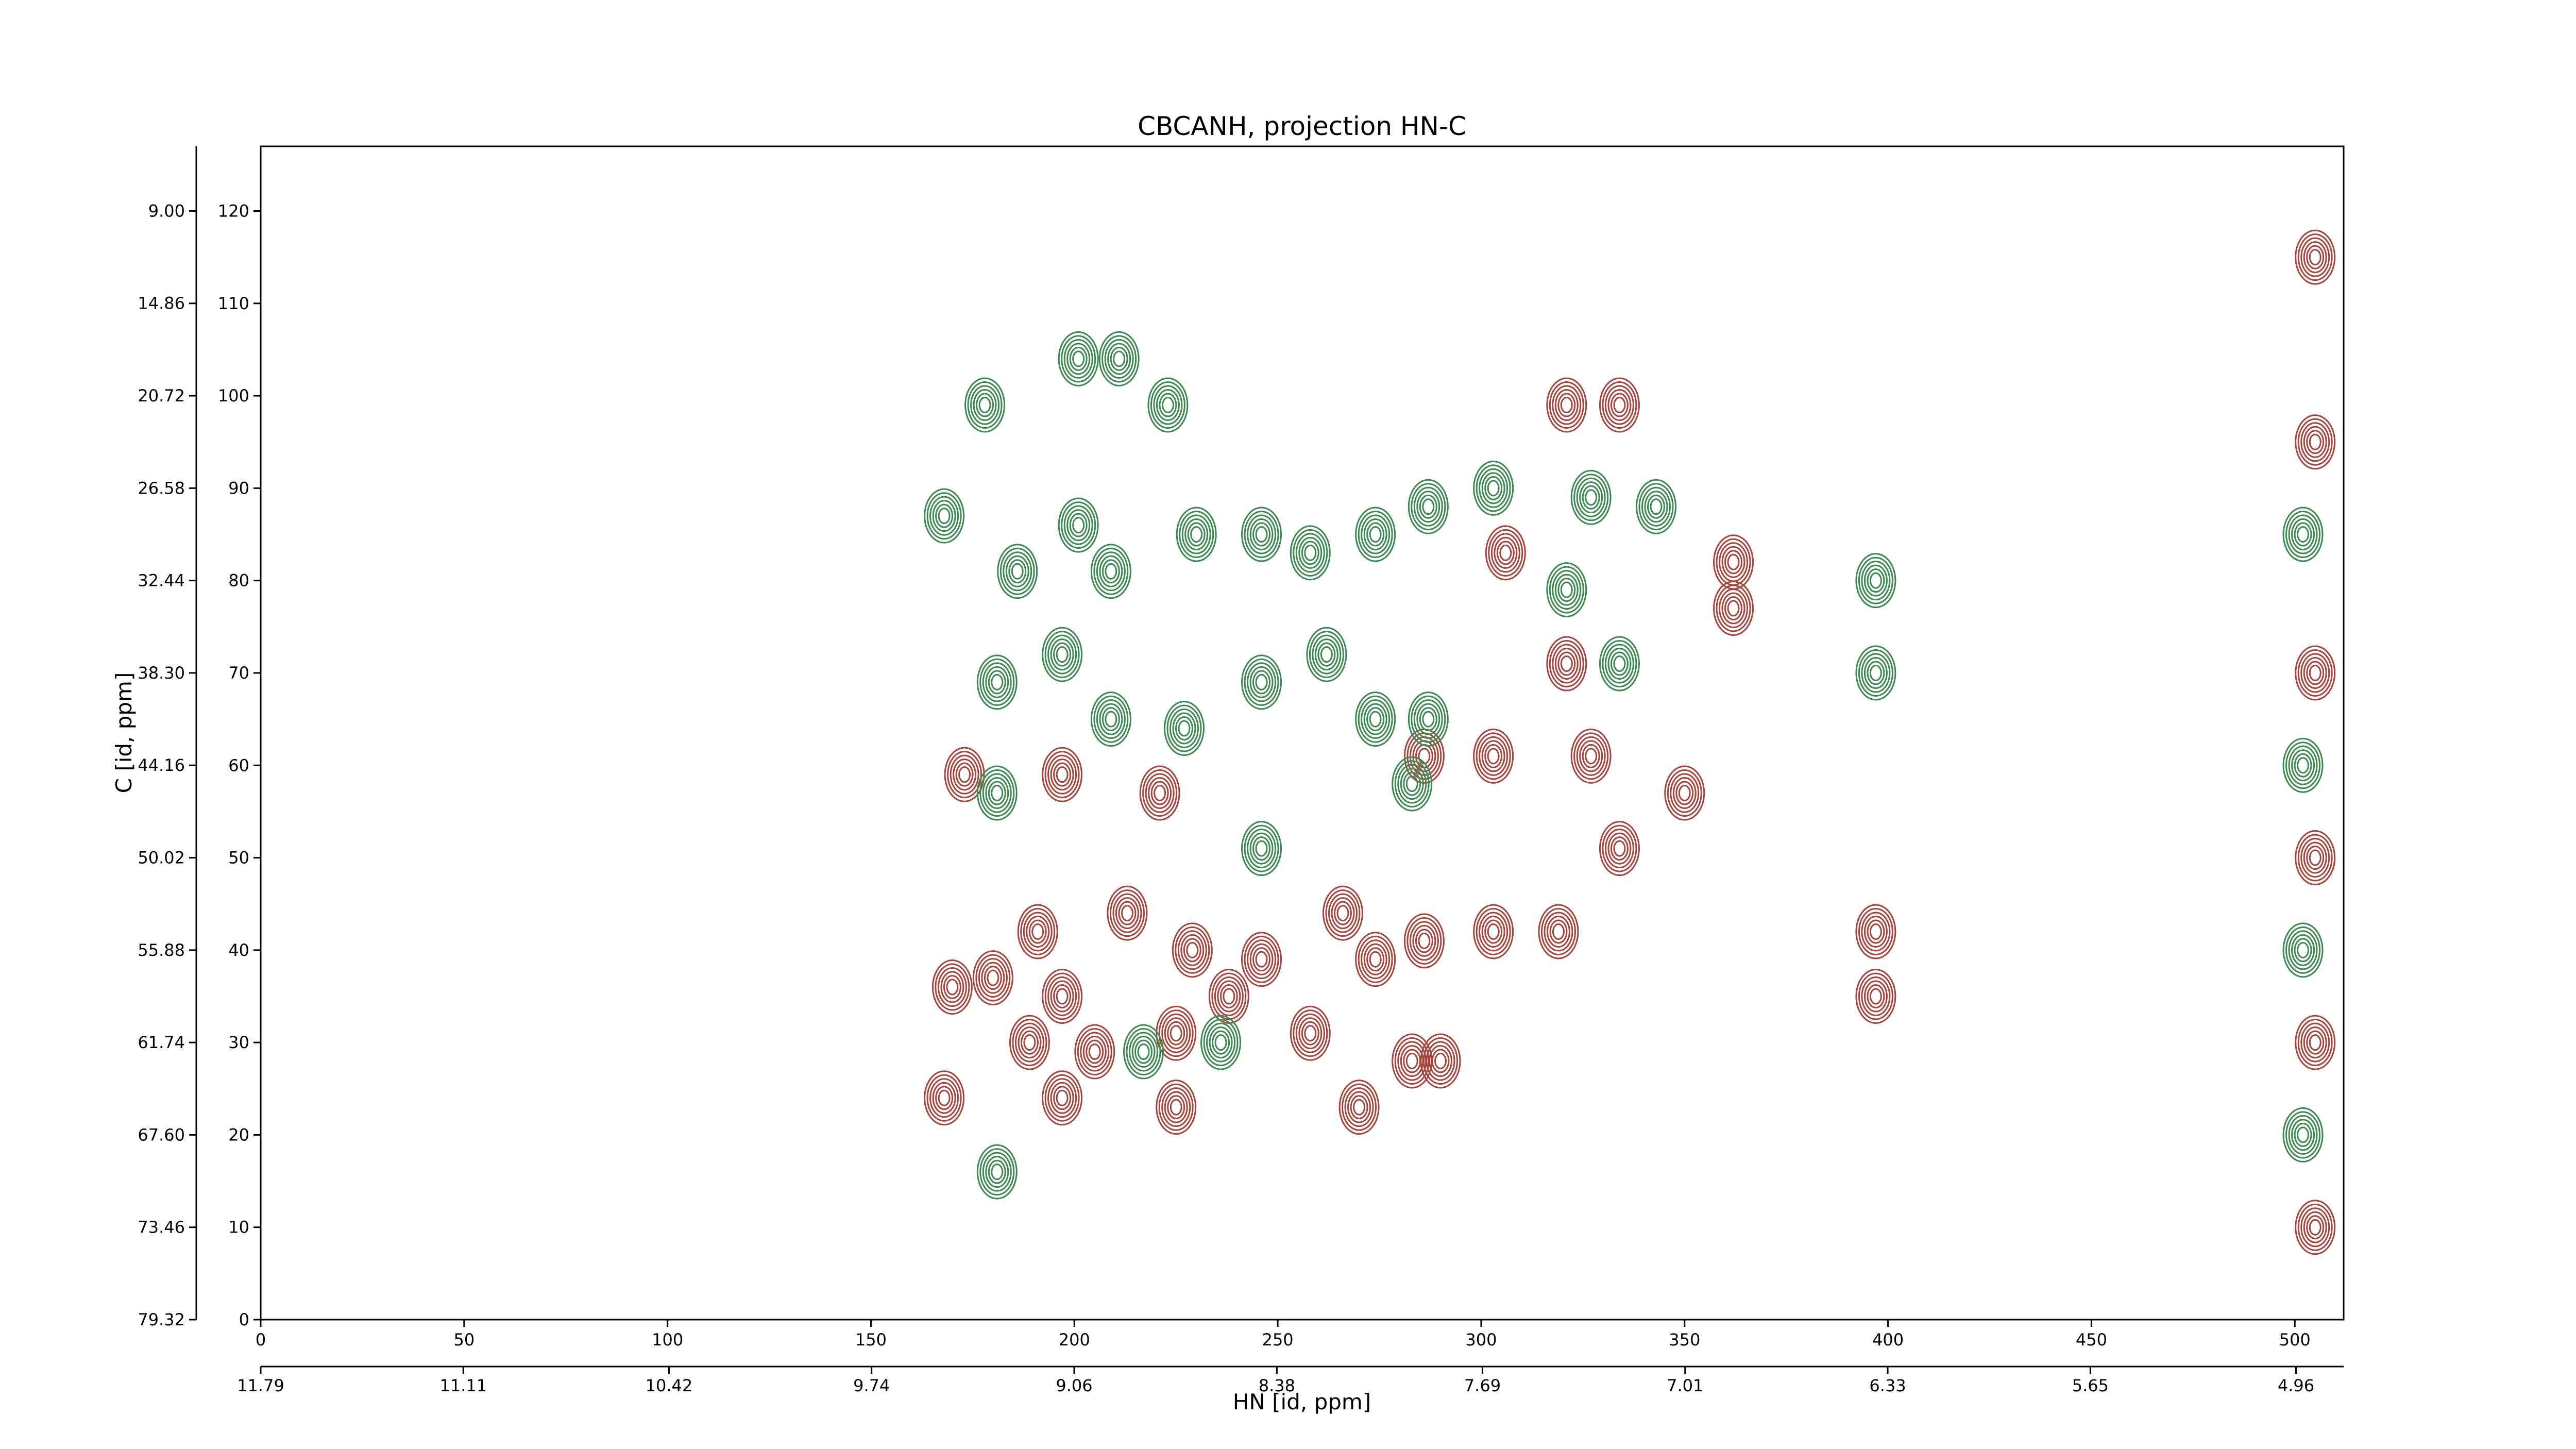  Describe the element at coordinates (1277, 1385) in the screenshot. I see `x2-tick-label: 8.38` at that location.